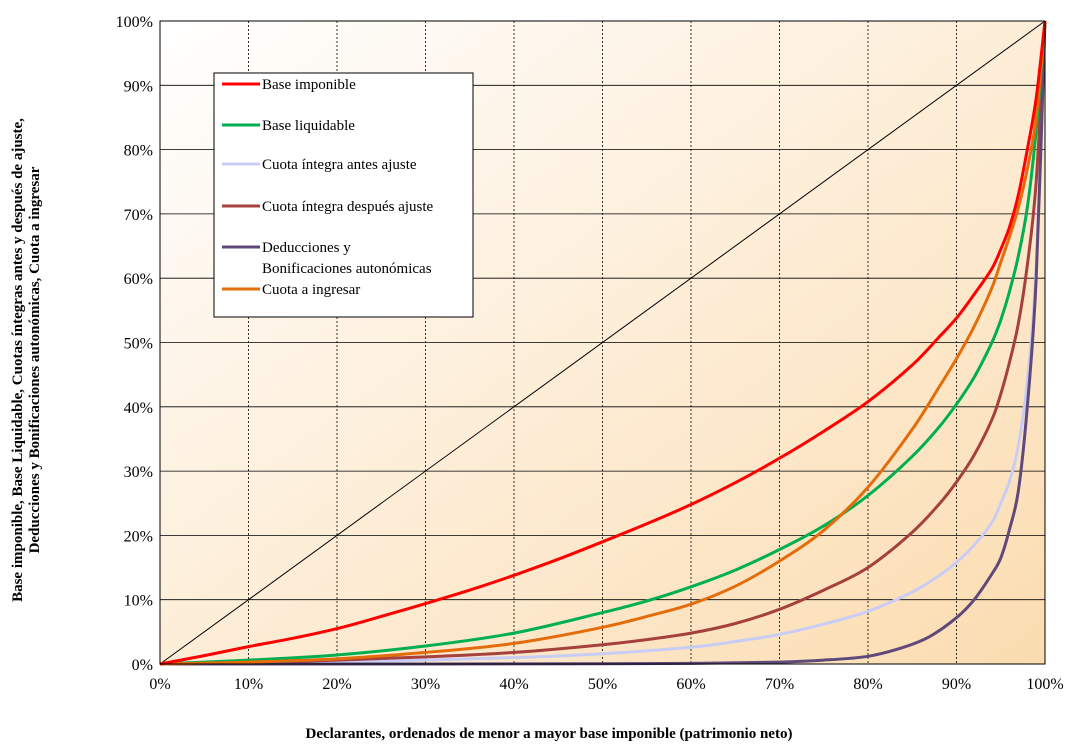 The height and width of the screenshot is (745, 1069). What do you see at coordinates (779, 684) in the screenshot?
I see `x-tick-label: 70%` at bounding box center [779, 684].